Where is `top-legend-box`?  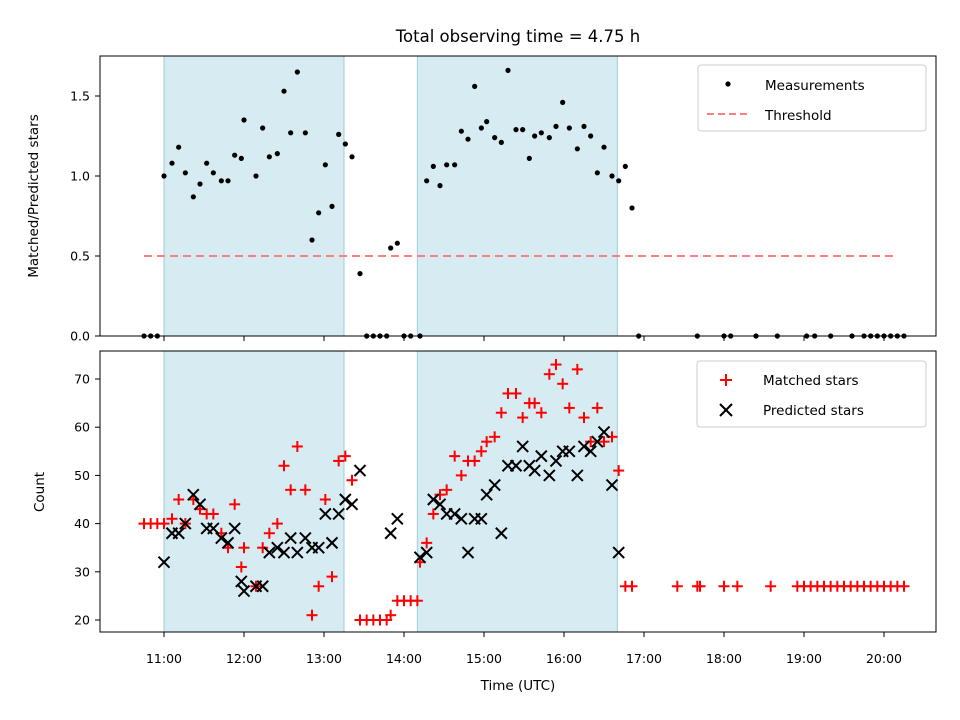 top-legend-box is located at coordinates (812, 98).